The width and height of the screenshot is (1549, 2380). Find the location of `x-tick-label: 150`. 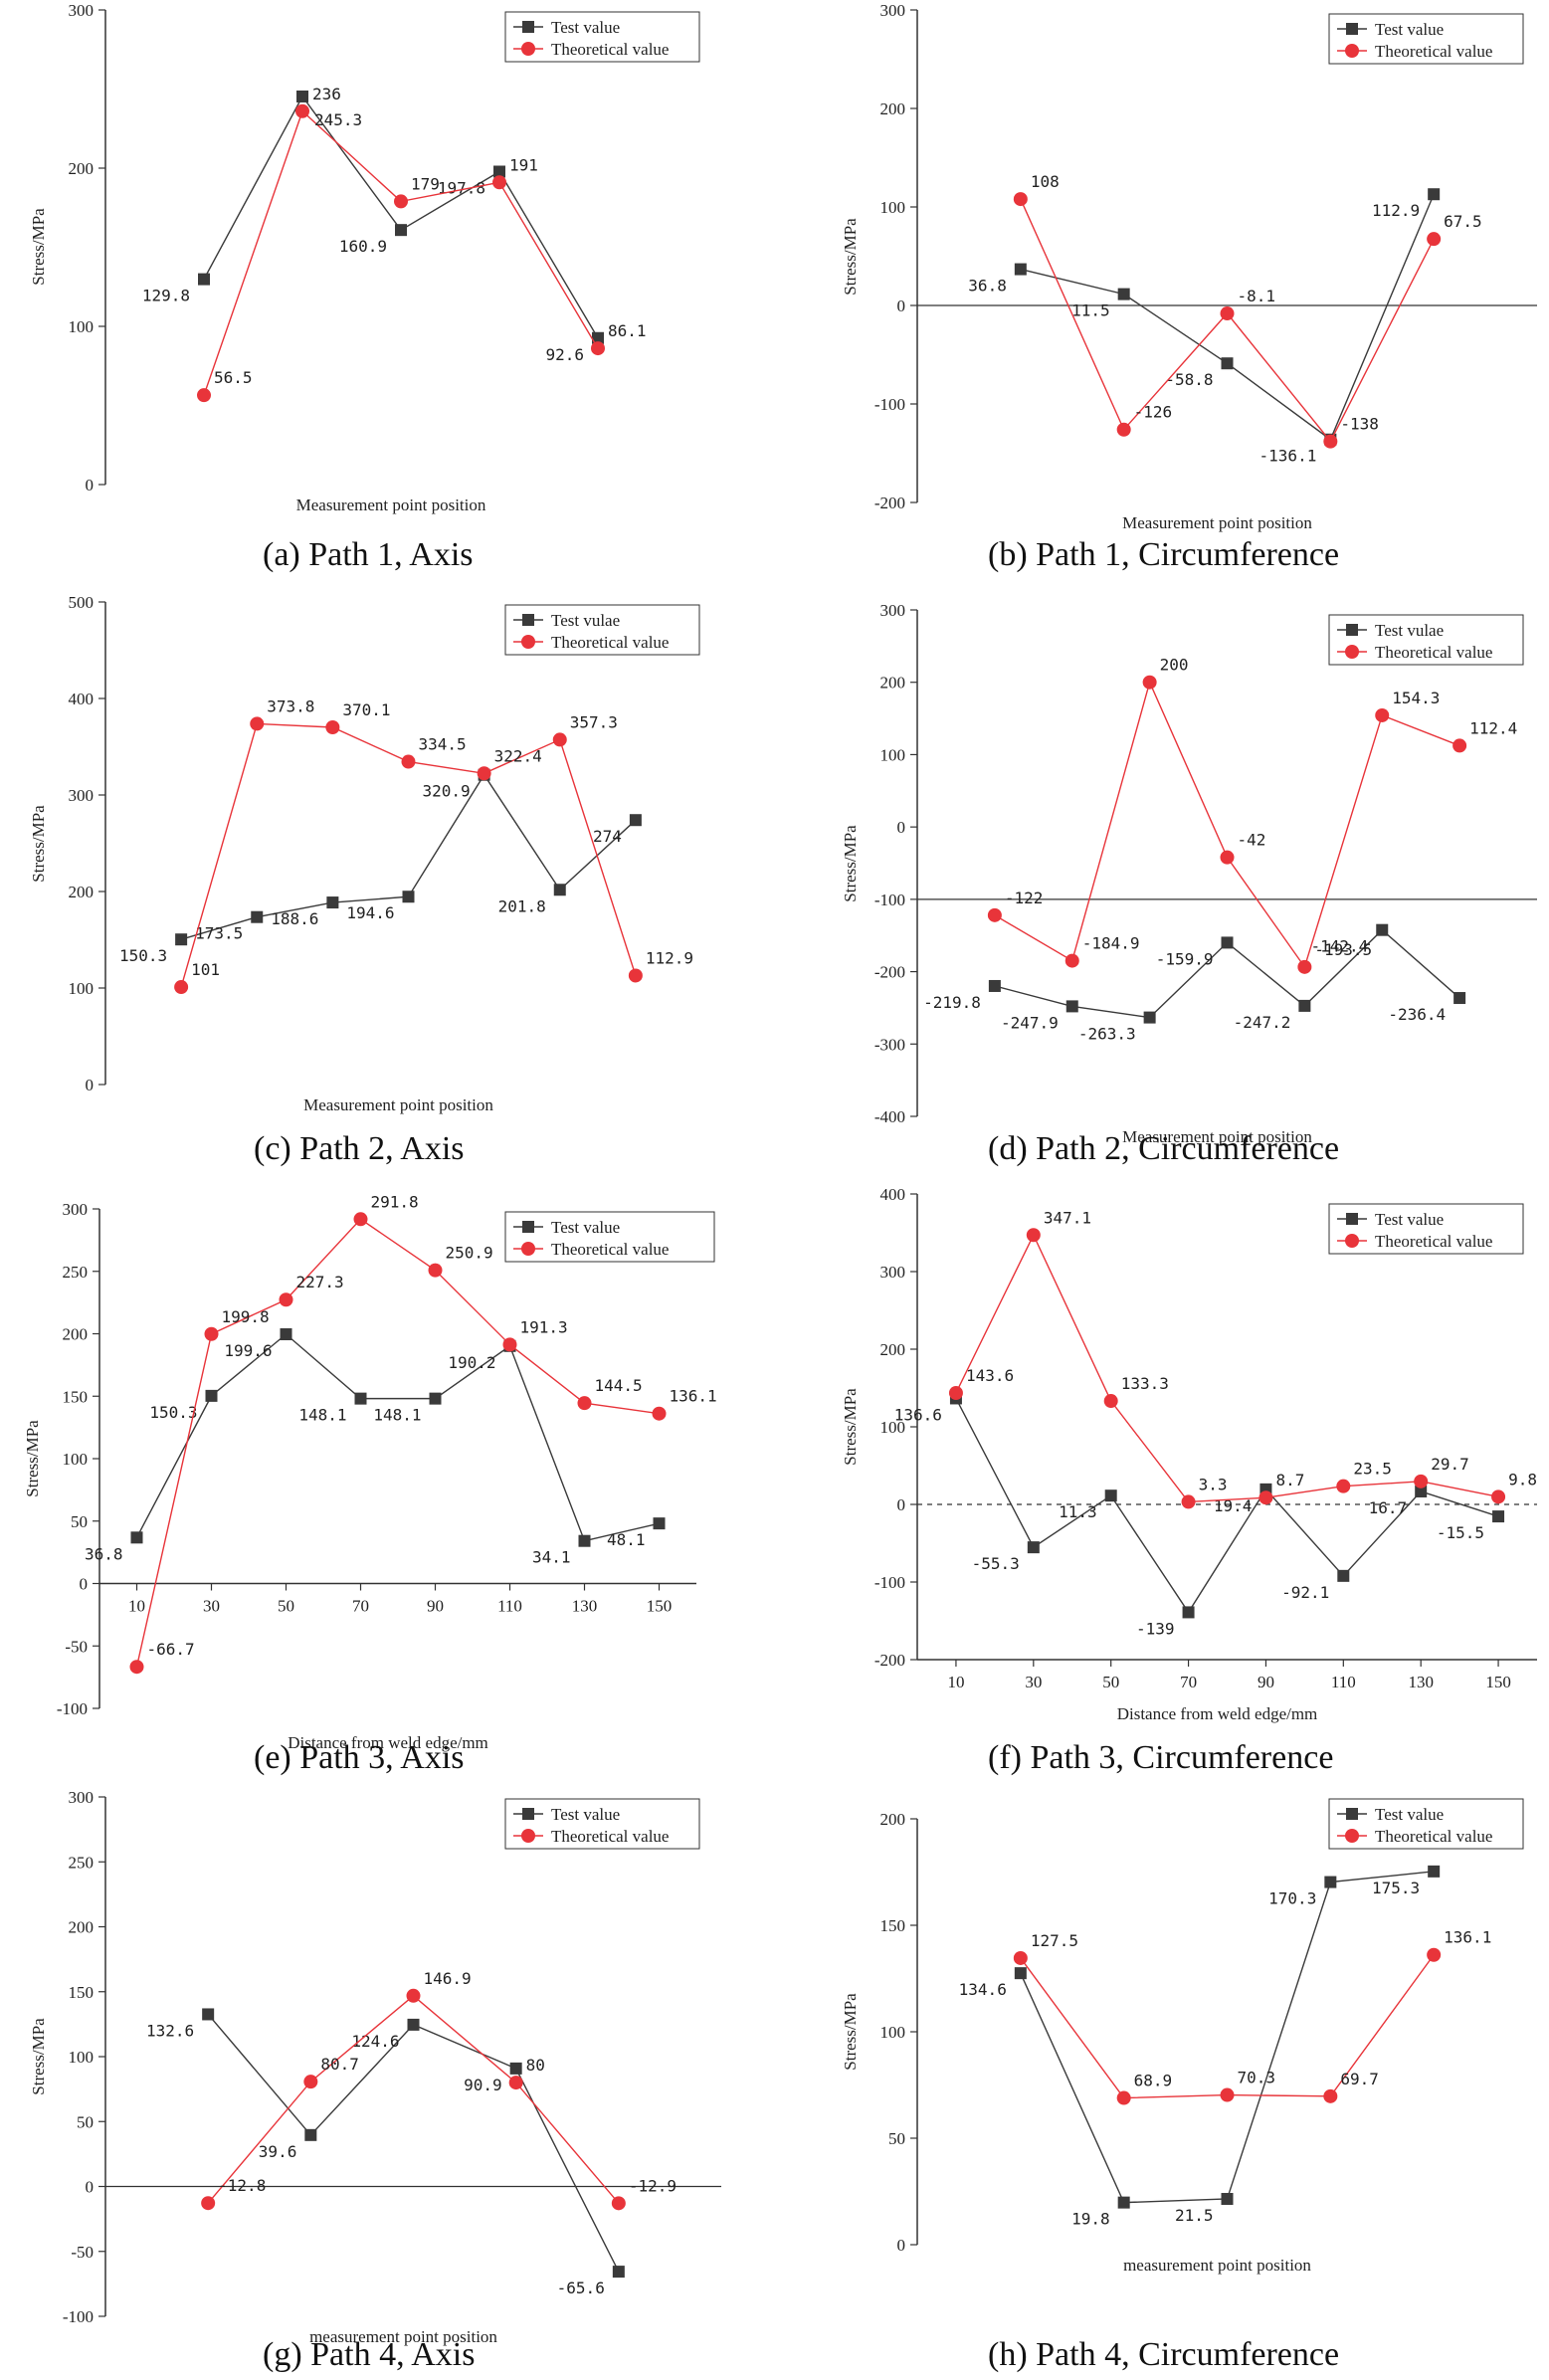

x-tick-label: 150 is located at coordinates (660, 1606).